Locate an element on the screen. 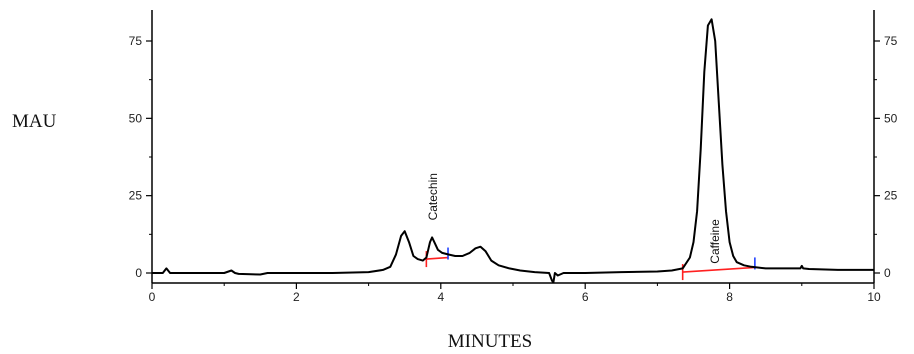 The image size is (914, 354). y-tick-label-right: 50 is located at coordinates (891, 118).